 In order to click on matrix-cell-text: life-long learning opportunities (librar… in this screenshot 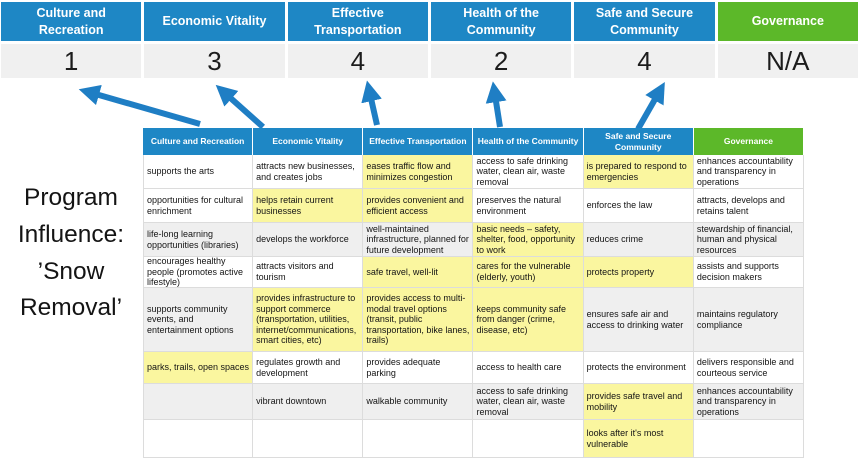, I will do `click(193, 239)`.